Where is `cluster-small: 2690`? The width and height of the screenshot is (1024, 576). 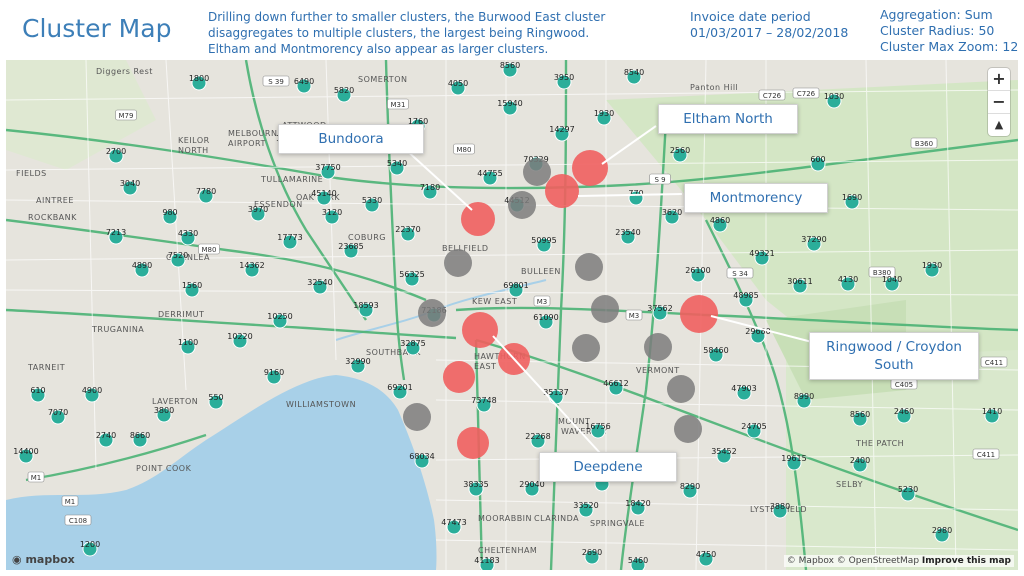 cluster-small: 2690 is located at coordinates (592, 556).